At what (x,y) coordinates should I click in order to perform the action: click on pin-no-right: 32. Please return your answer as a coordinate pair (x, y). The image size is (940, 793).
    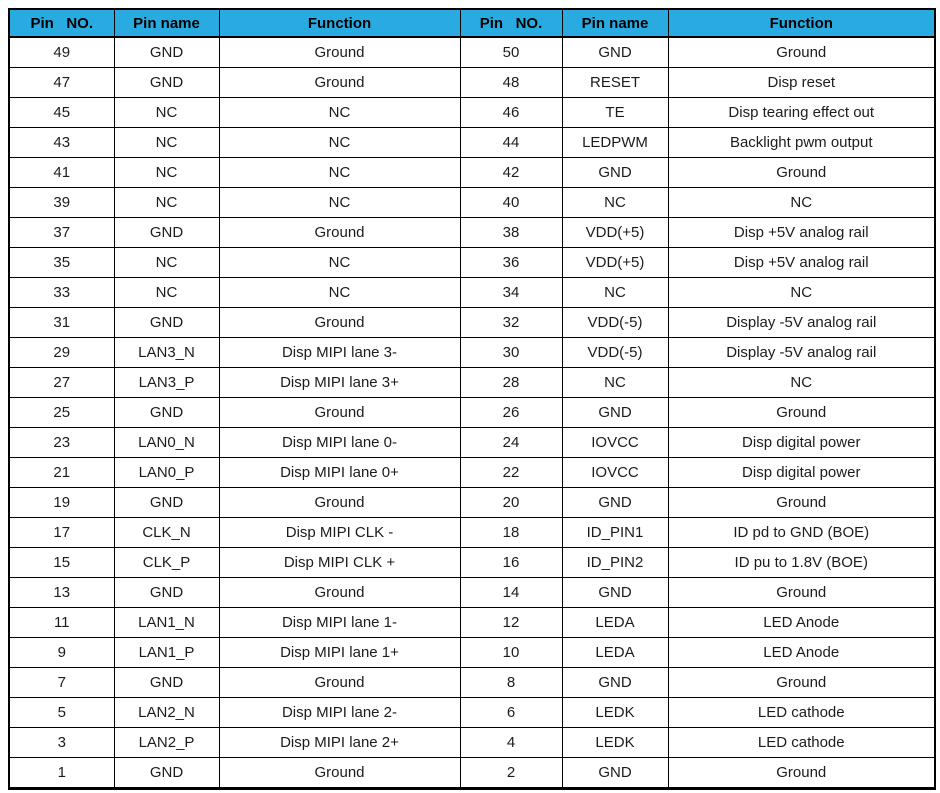
    Looking at the image, I should click on (511, 322).